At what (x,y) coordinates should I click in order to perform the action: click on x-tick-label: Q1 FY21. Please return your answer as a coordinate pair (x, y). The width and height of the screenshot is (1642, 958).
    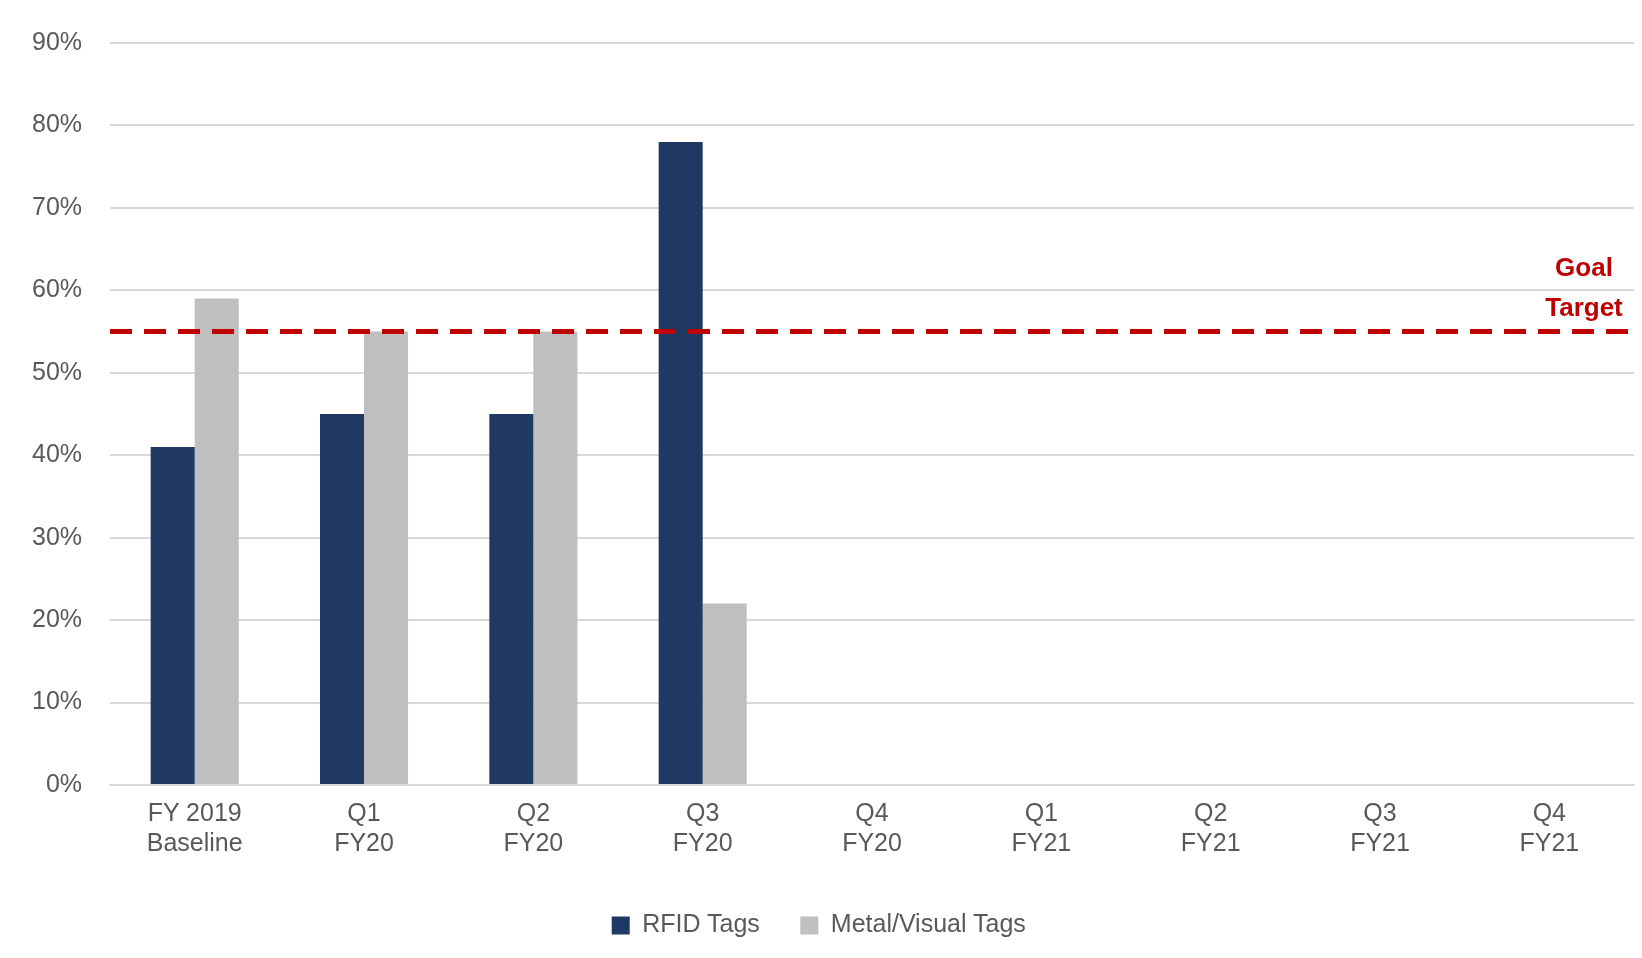
    Looking at the image, I should click on (1041, 826).